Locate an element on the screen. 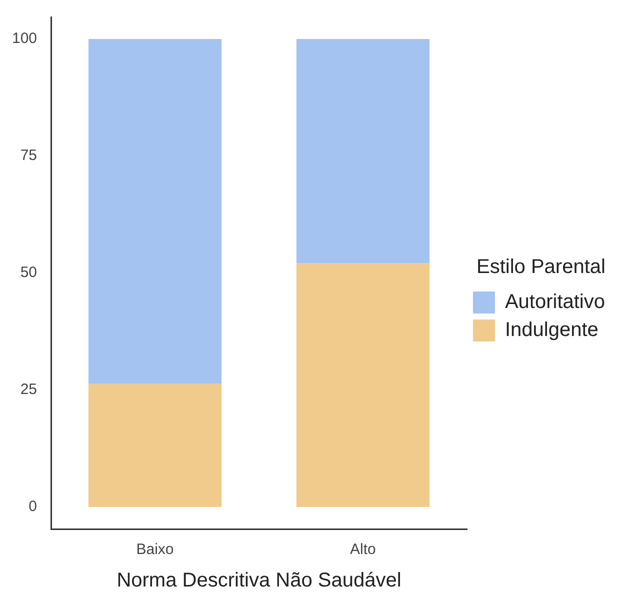 The height and width of the screenshot is (601, 625). y-tick-label: 0 is located at coordinates (33, 507).